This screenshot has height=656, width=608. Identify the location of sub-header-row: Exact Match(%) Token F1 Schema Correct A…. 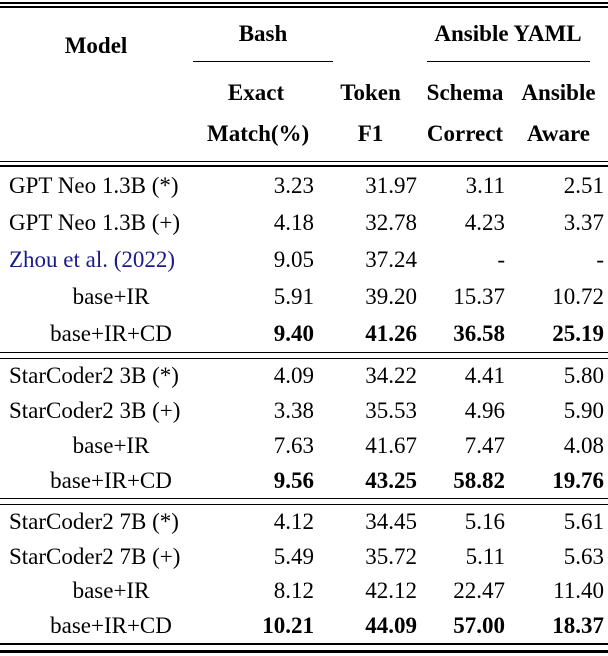
(304, 113).